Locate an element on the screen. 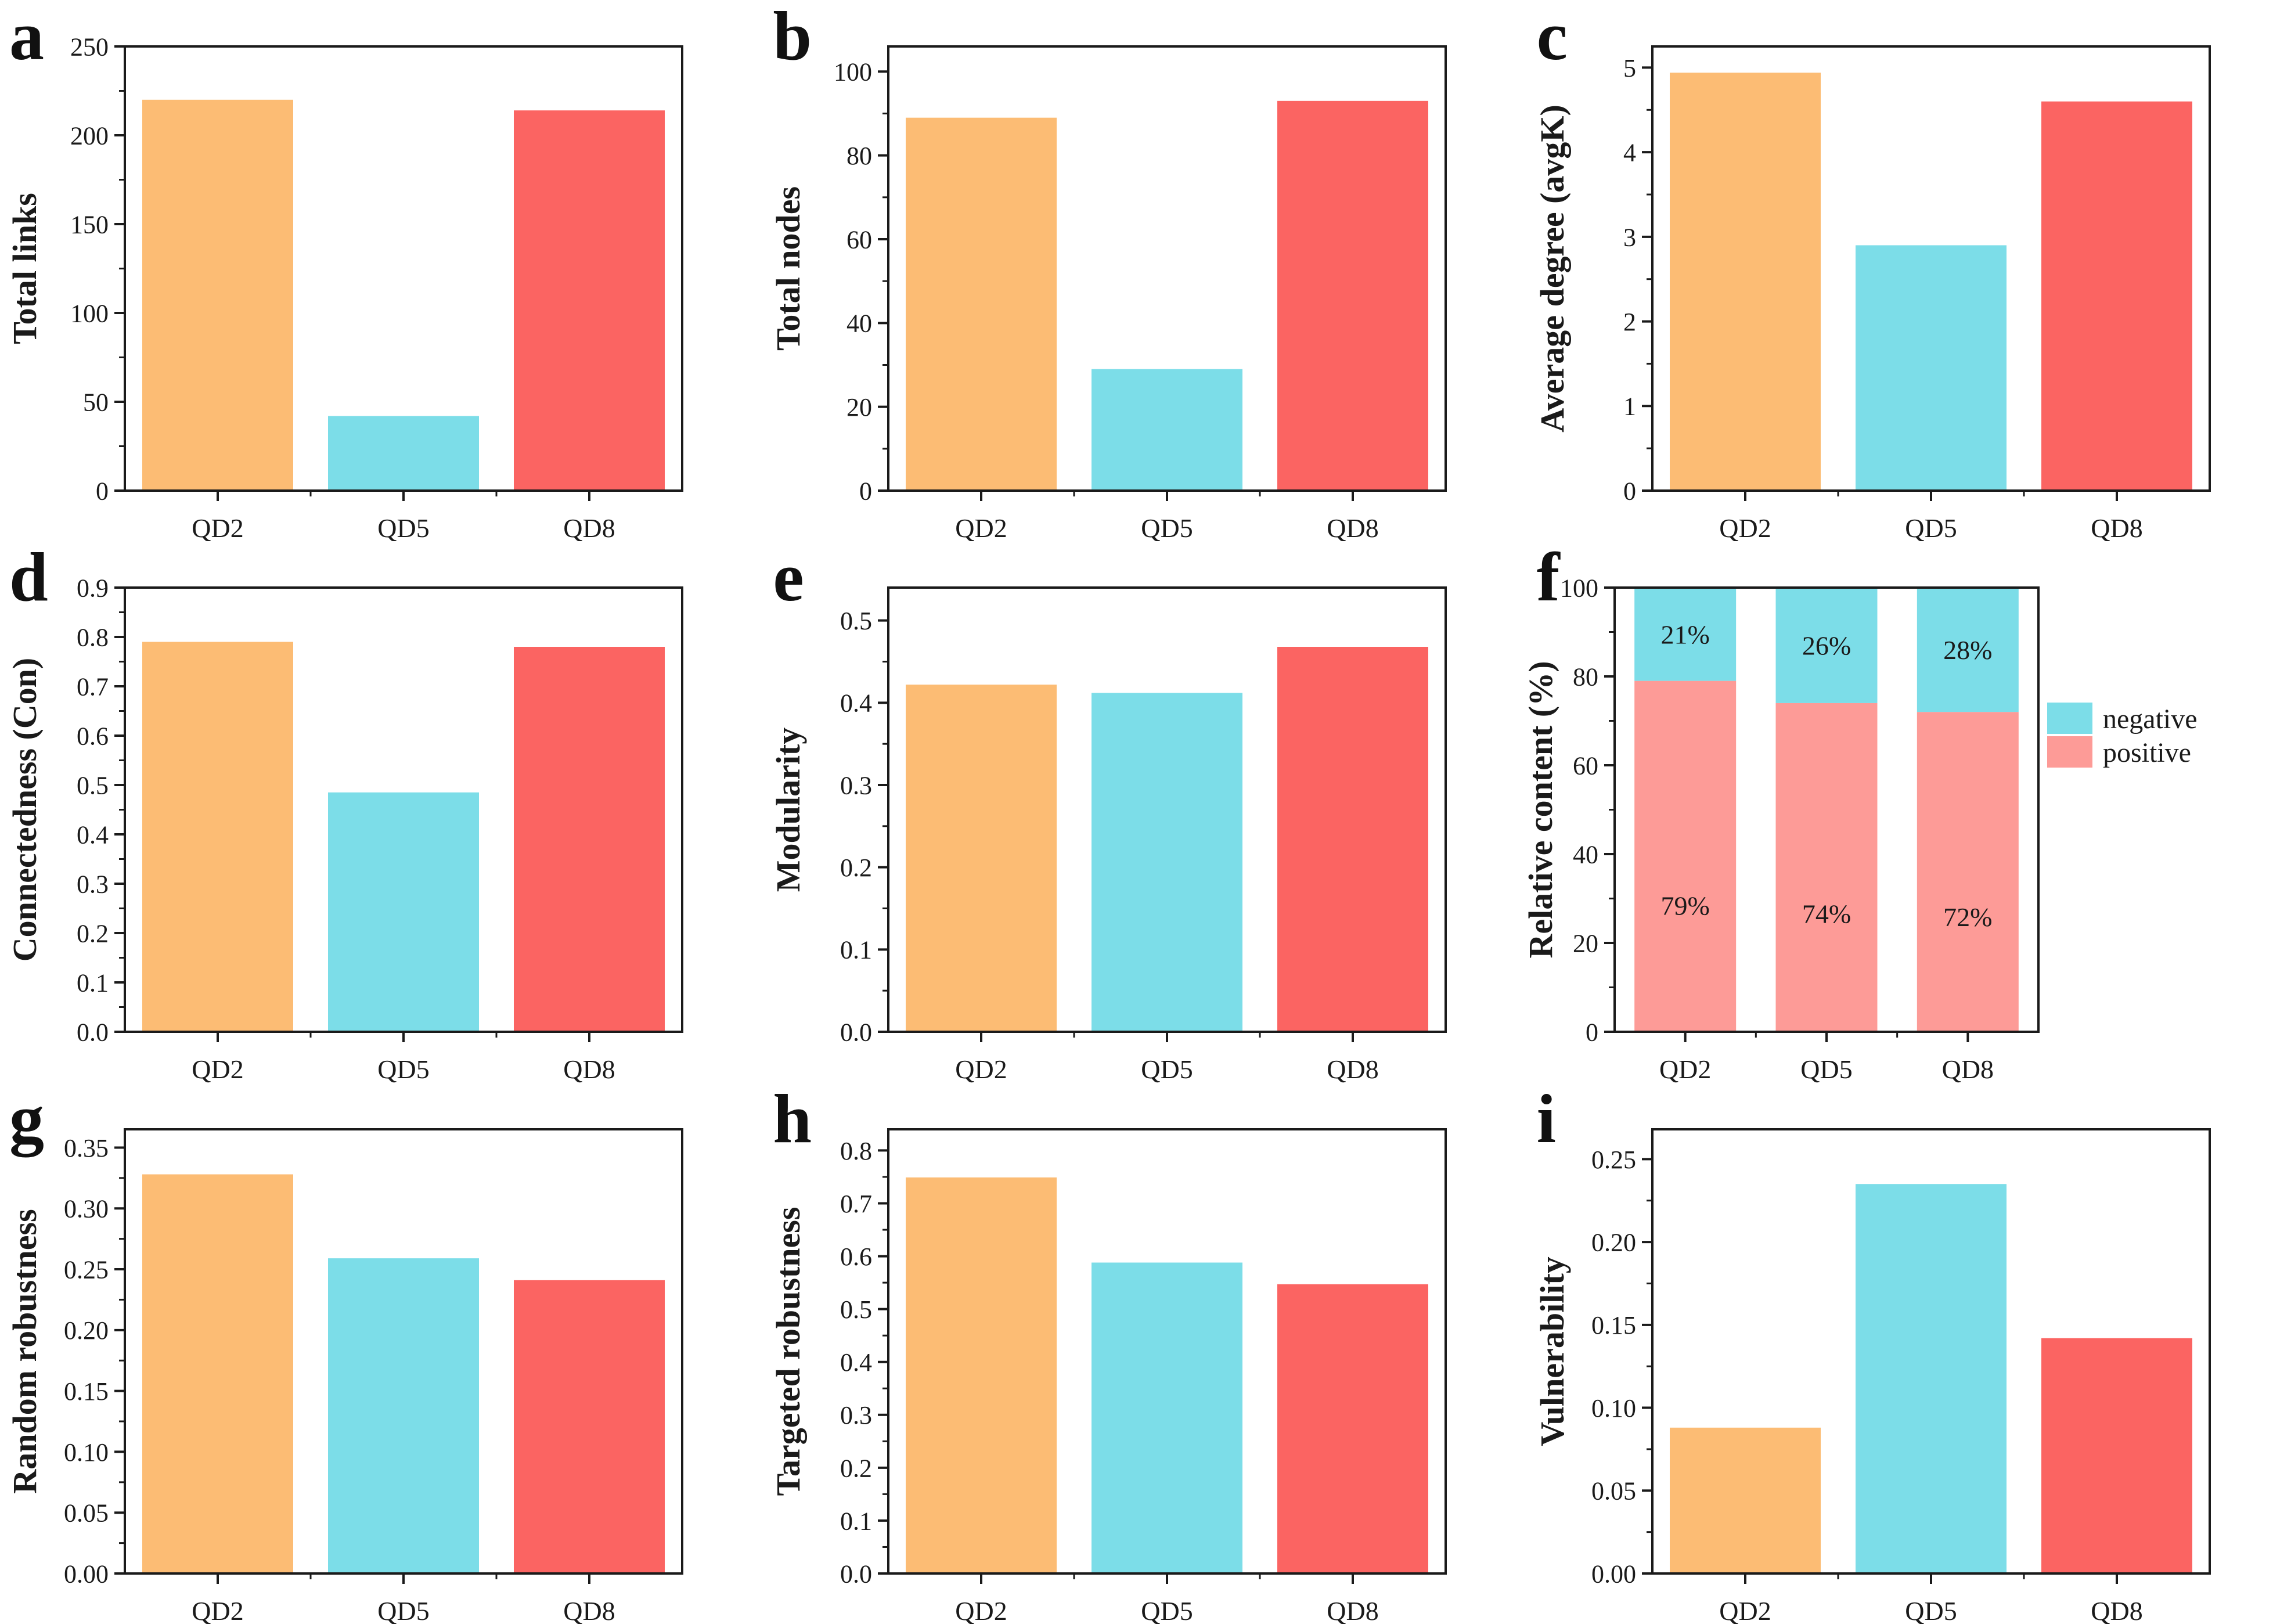 The image size is (2291, 1624). positive-pct-label-QD2: 79% is located at coordinates (1684, 906).